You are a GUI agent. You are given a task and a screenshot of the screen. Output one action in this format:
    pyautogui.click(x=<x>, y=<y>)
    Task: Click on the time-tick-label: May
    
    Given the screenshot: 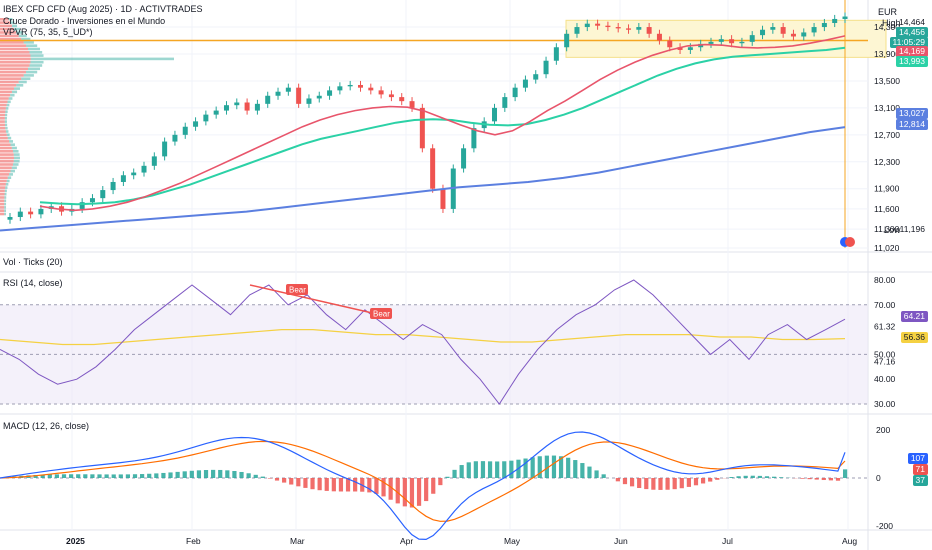 What is the action you would take?
    pyautogui.click(x=512, y=541)
    